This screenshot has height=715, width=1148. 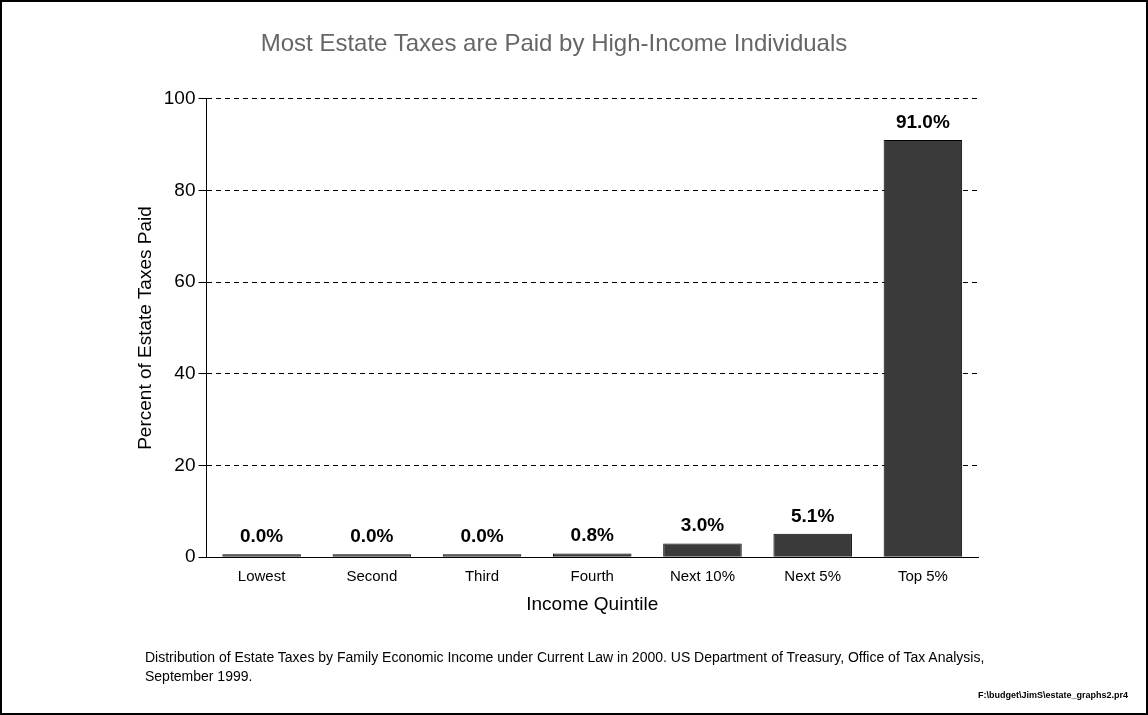 I want to click on y-tick-label: 80, so click(x=185, y=189).